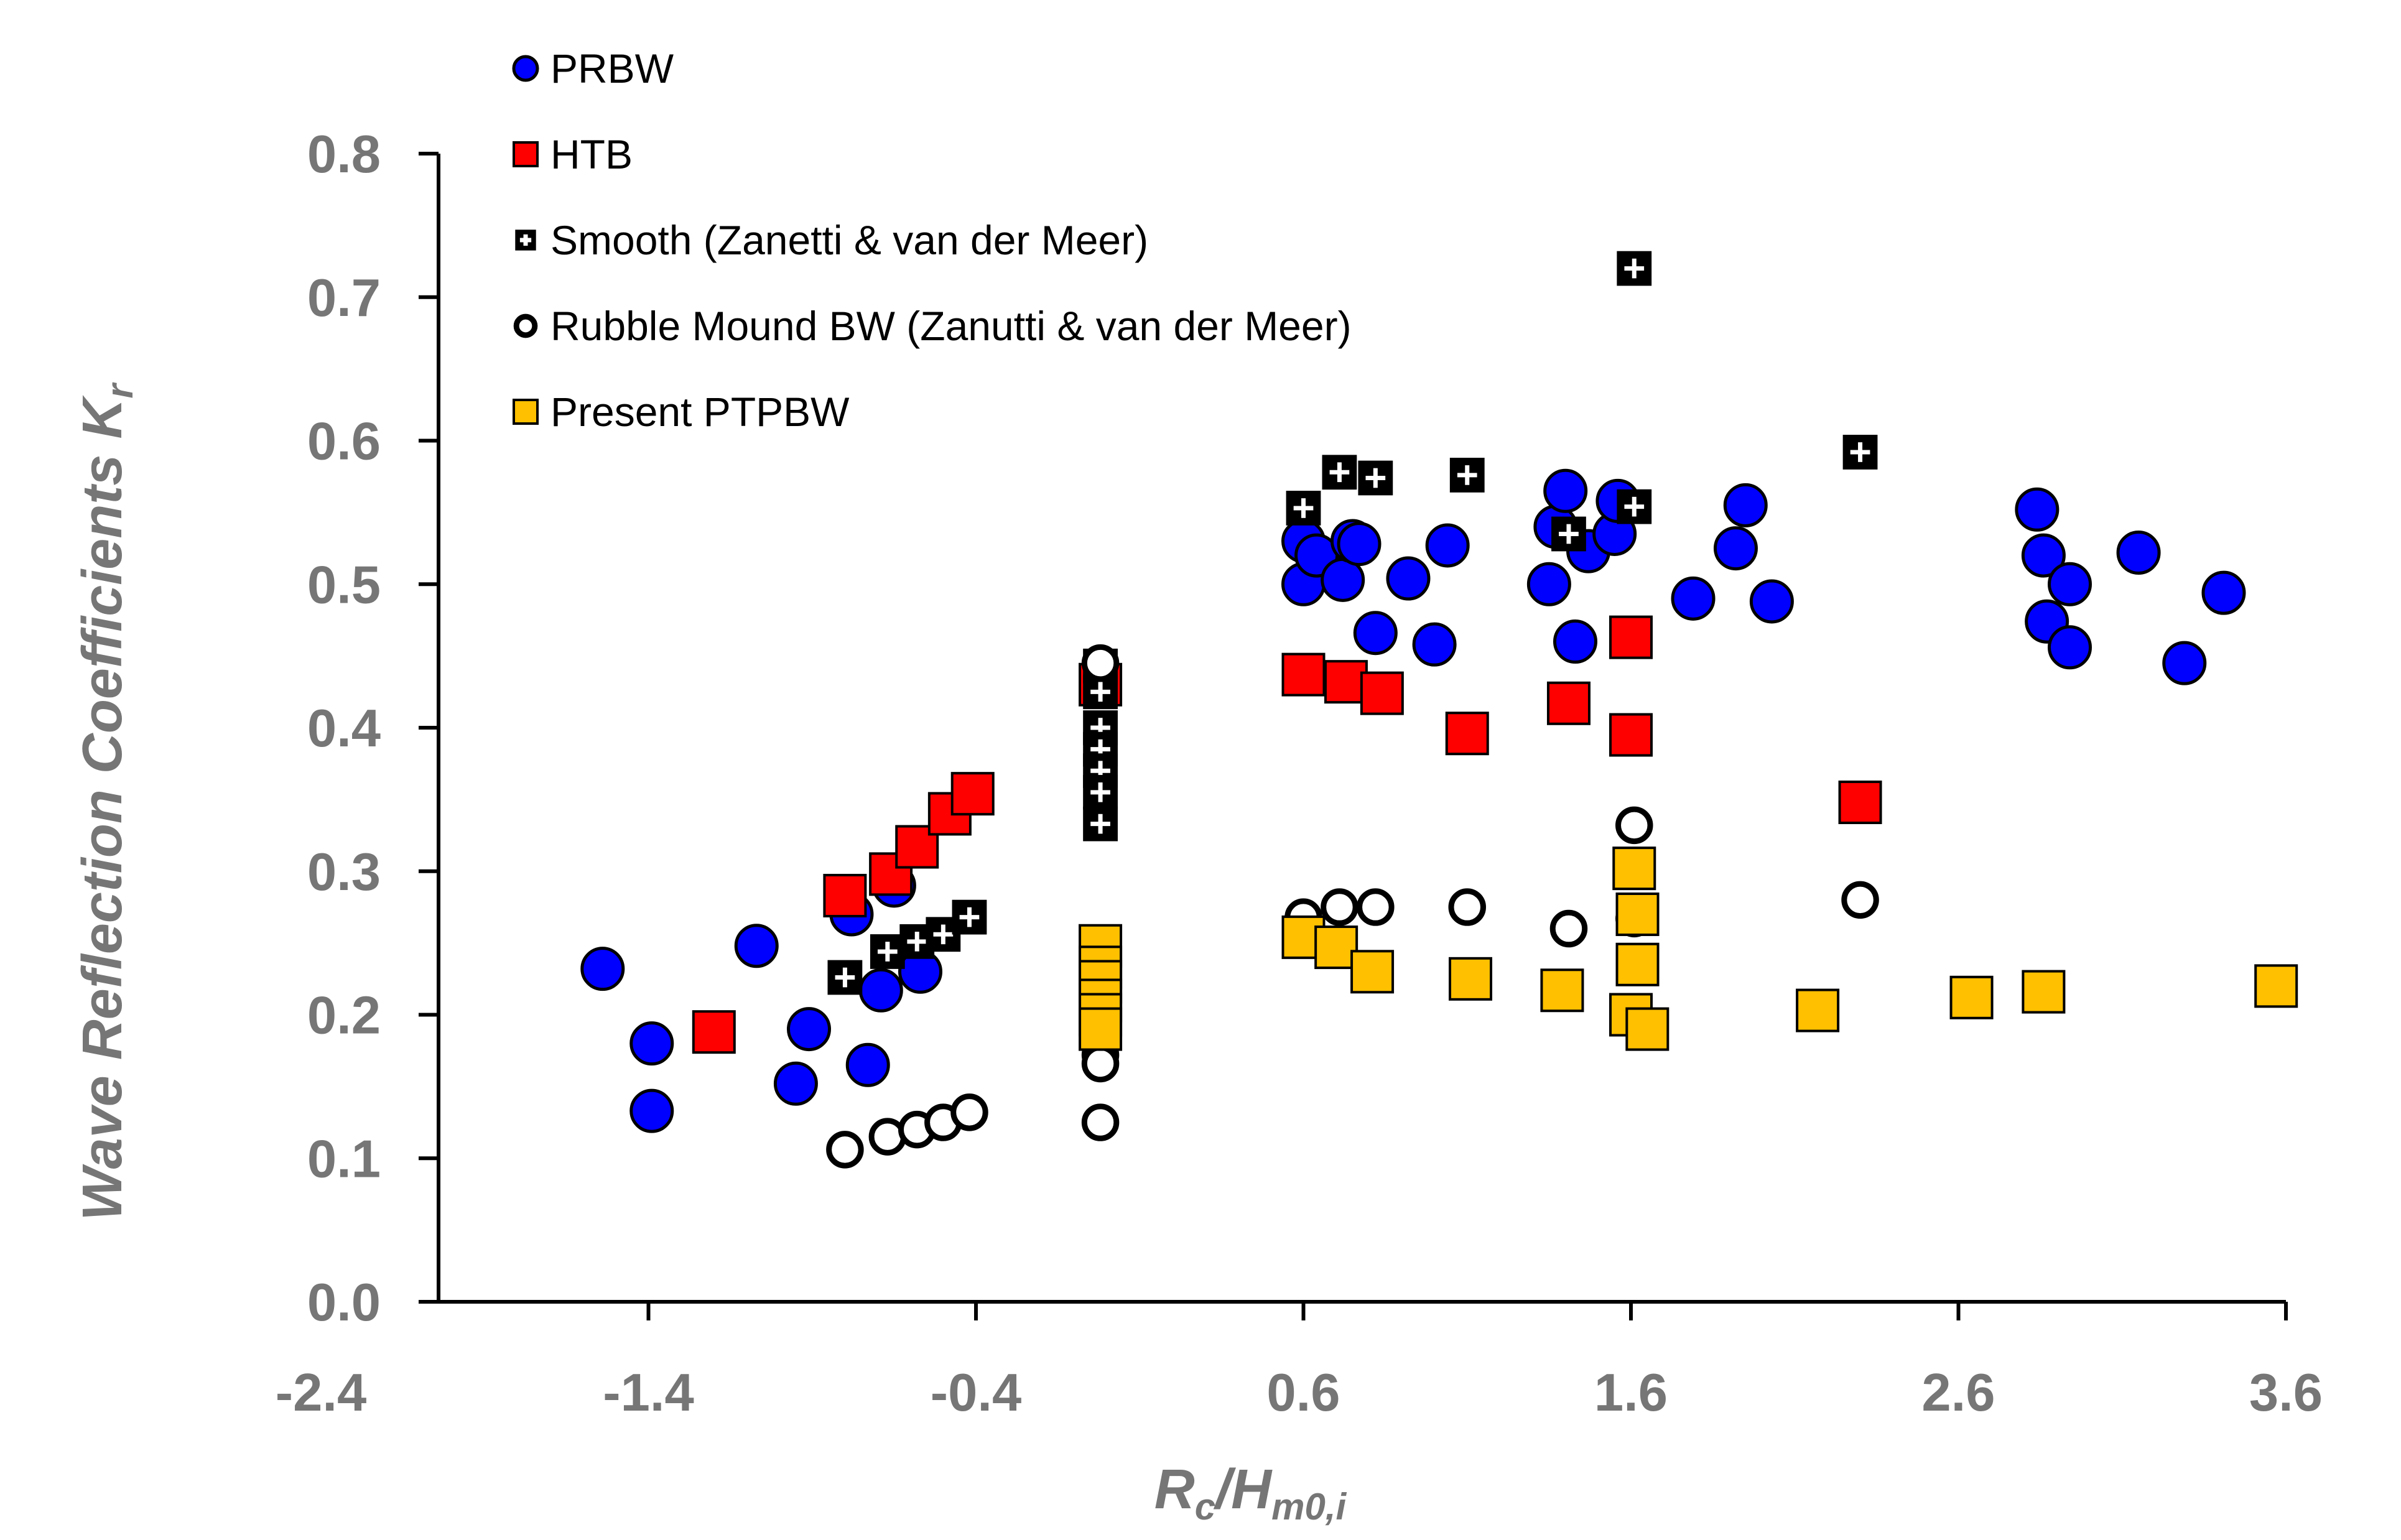 This screenshot has height=1540, width=2401. I want to click on y-tick-label: 0.4, so click(344, 728).